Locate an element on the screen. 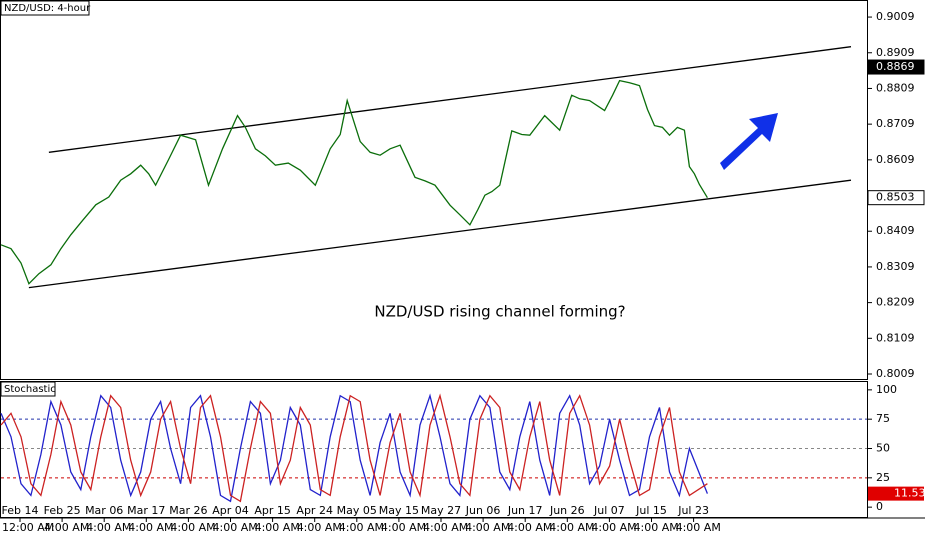  date-label: May 15 is located at coordinates (399, 510).